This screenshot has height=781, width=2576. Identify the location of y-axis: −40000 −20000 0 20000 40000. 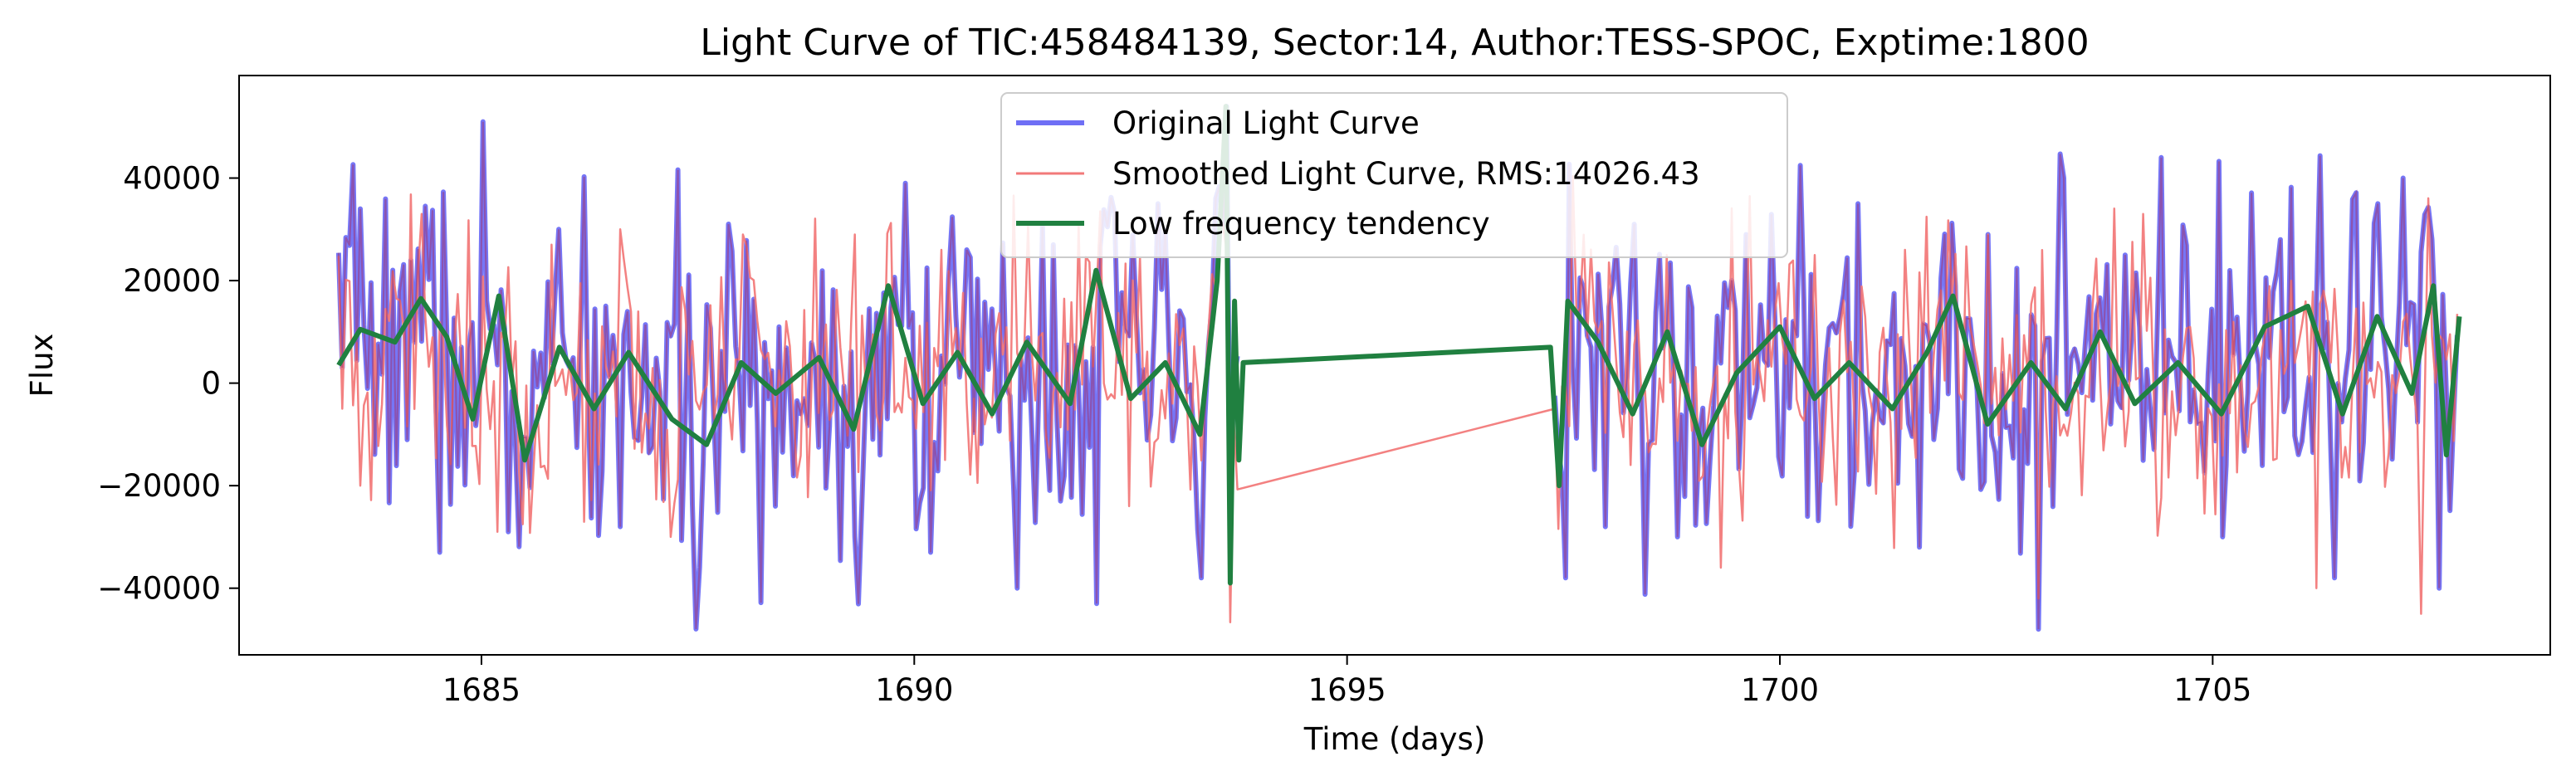
(168, 384).